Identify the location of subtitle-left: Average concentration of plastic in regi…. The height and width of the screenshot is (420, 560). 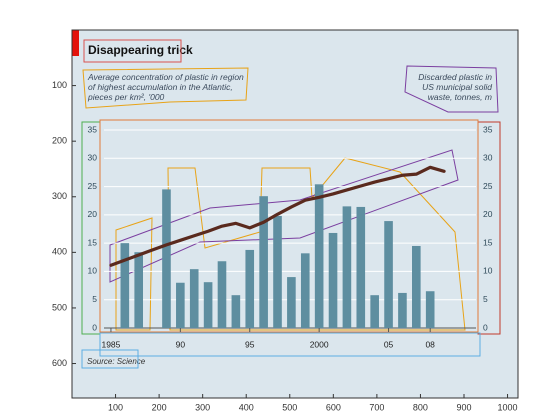
(166, 87).